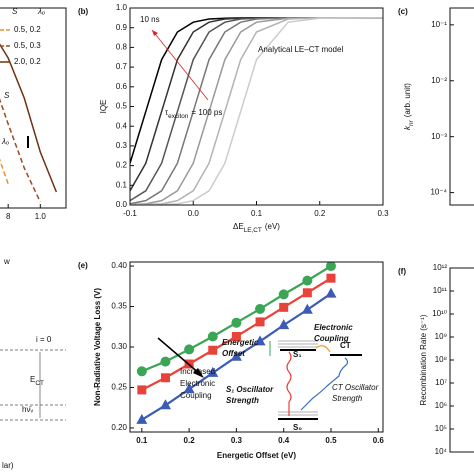  Describe the element at coordinates (198, 373) in the screenshot. I see `annot-arrowhead` at that location.